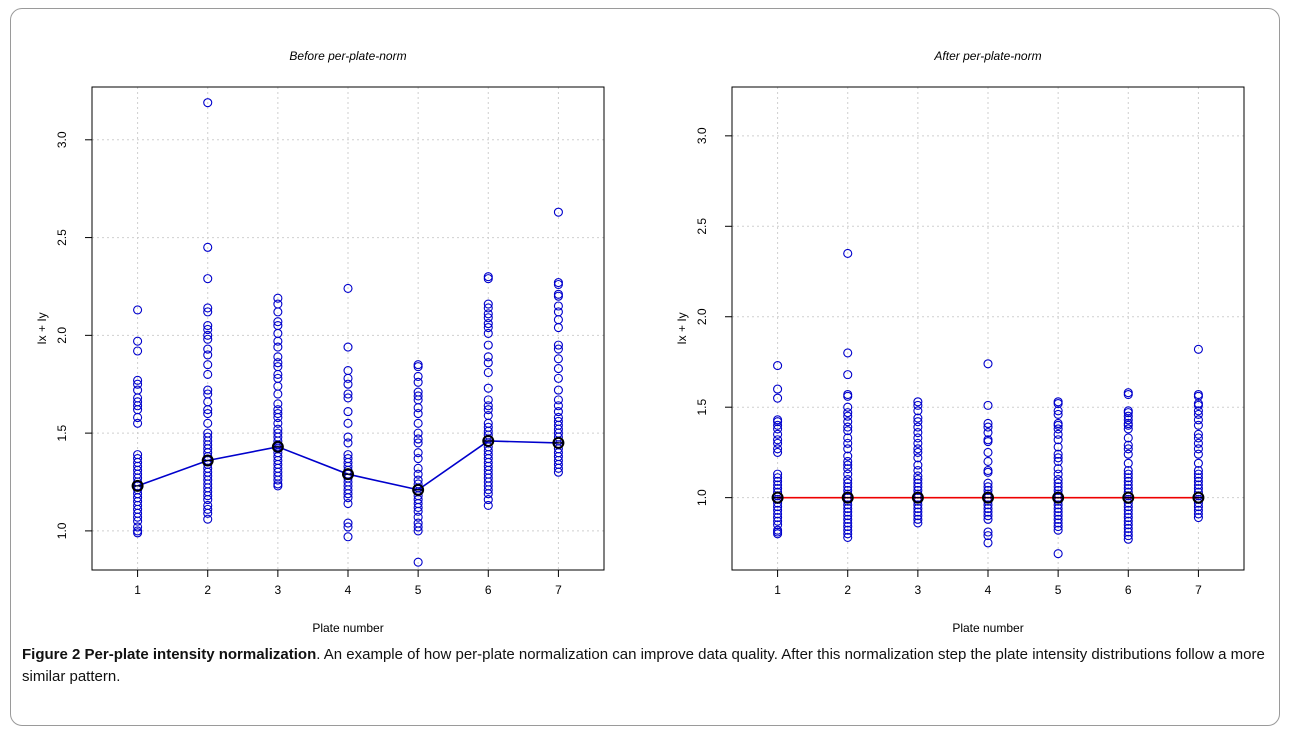 This screenshot has height=734, width=1292. I want to click on x-tick-label: 3, so click(918, 590).